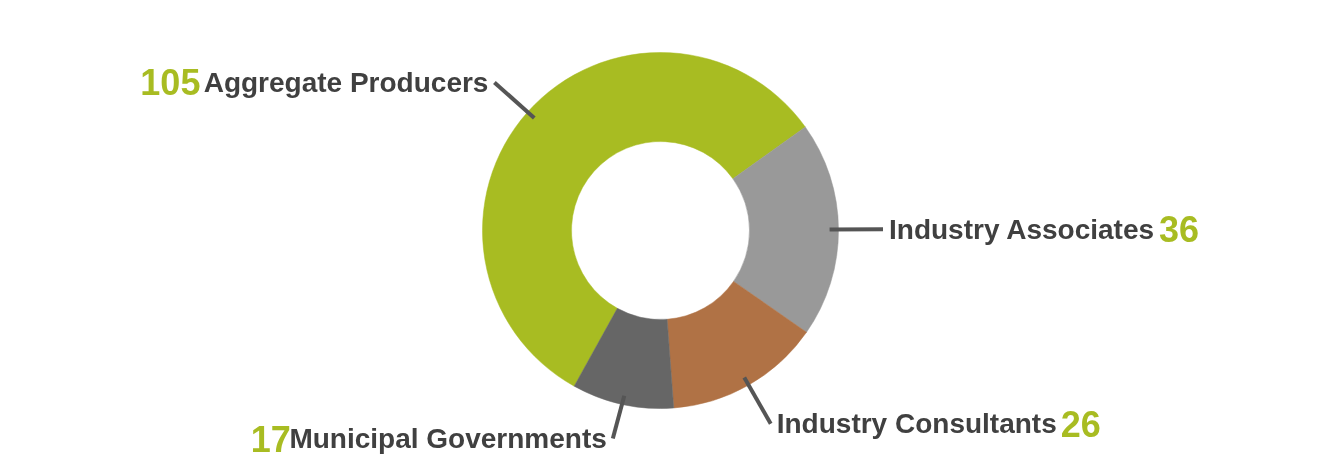 This screenshot has width=1344, height=463. Describe the element at coordinates (1179, 230) in the screenshot. I see `data-label: 36` at that location.